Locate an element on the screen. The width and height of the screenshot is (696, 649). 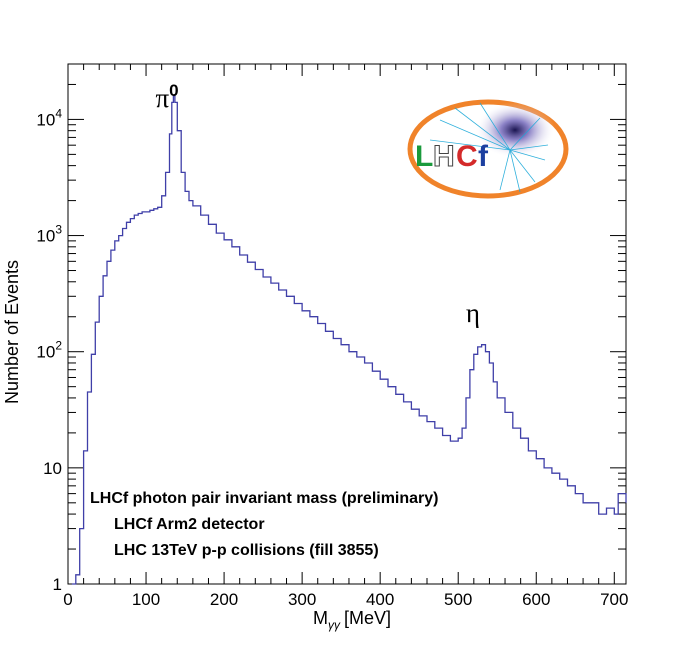
x-tick-label: 100 is located at coordinates (146, 599).